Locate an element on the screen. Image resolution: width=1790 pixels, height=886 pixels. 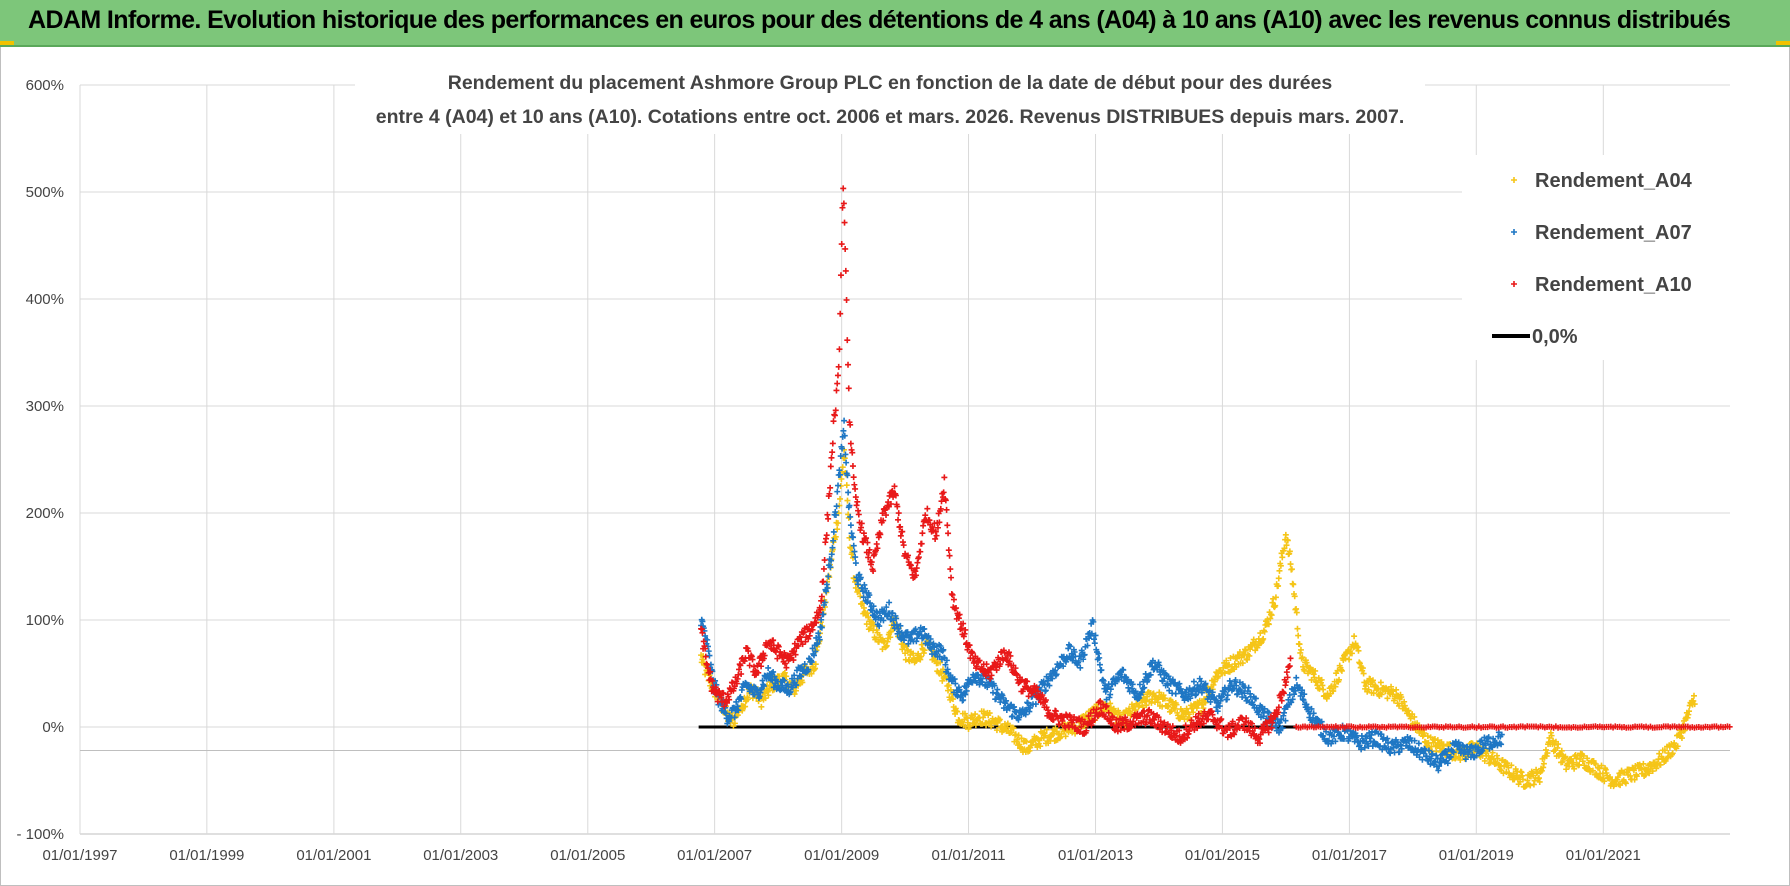
a10-zero-point is located at coordinates (1729, 726).